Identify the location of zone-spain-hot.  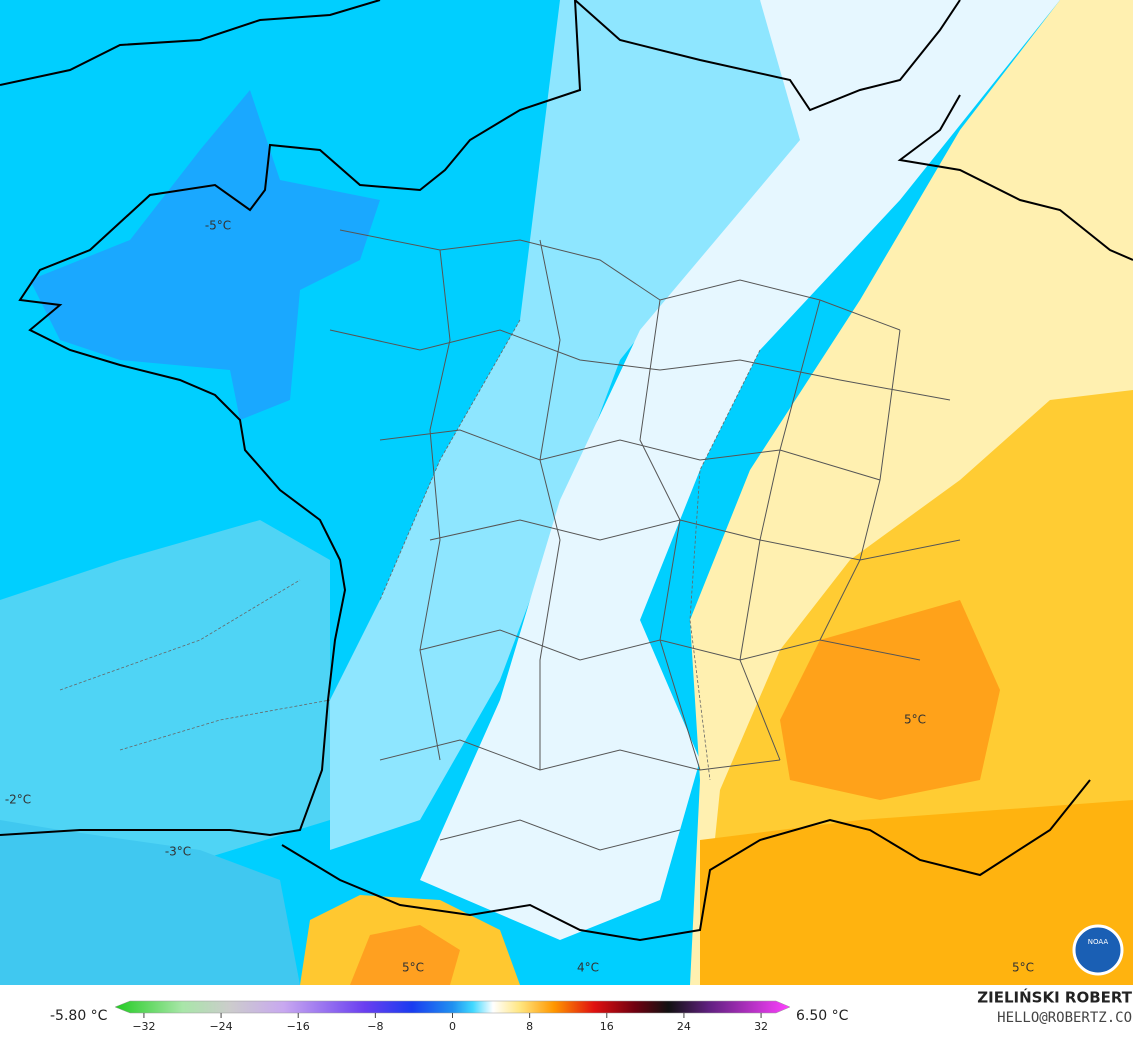
(405, 955).